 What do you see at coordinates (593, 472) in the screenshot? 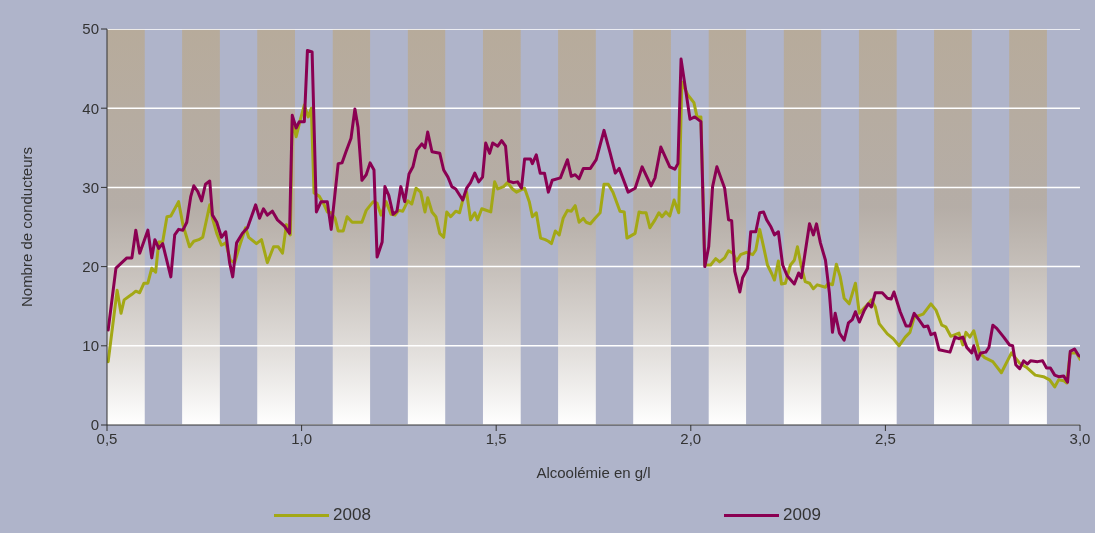
I see `x-axis-title: Alcoolémie en g/l` at bounding box center [593, 472].